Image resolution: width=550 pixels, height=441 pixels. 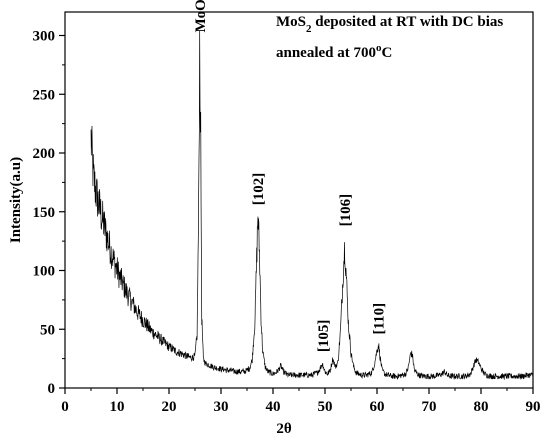 What do you see at coordinates (380, 319) in the screenshot?
I see `peak-label: [110]` at bounding box center [380, 319].